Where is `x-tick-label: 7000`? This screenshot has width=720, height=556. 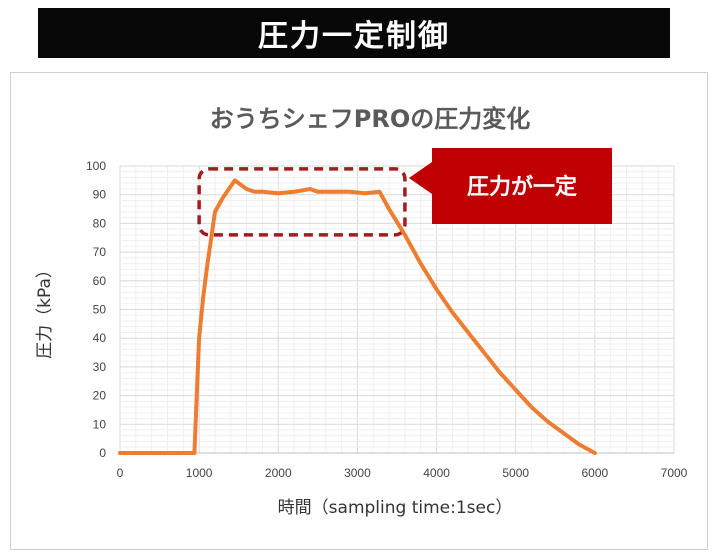 x-tick-label: 7000 is located at coordinates (674, 473).